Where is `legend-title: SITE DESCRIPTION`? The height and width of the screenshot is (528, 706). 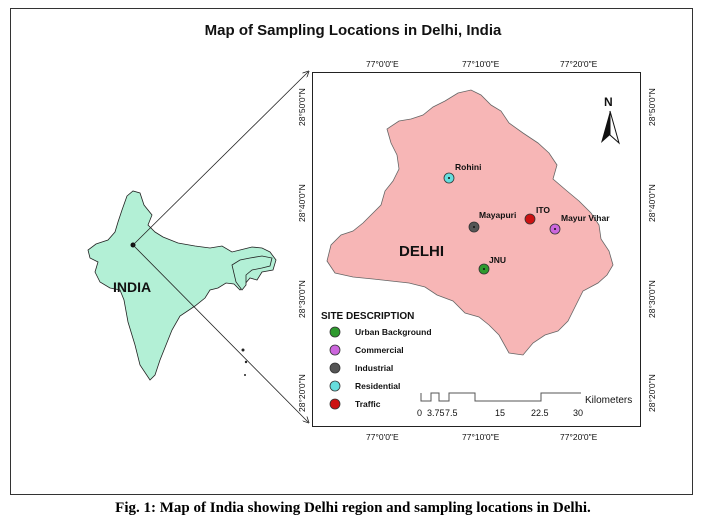 legend-title: SITE DESCRIPTION is located at coordinates (367, 316).